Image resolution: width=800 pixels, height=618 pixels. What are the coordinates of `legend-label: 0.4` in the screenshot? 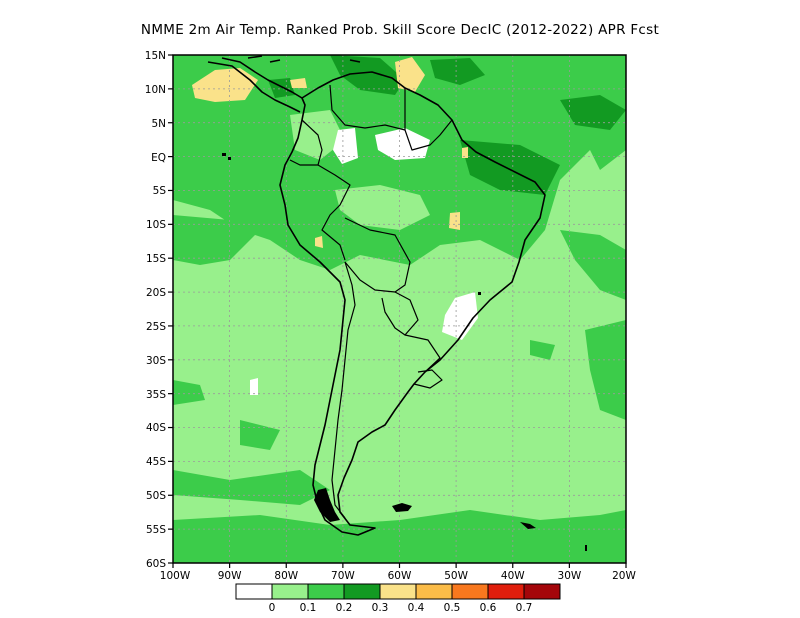 It's located at (416, 608).